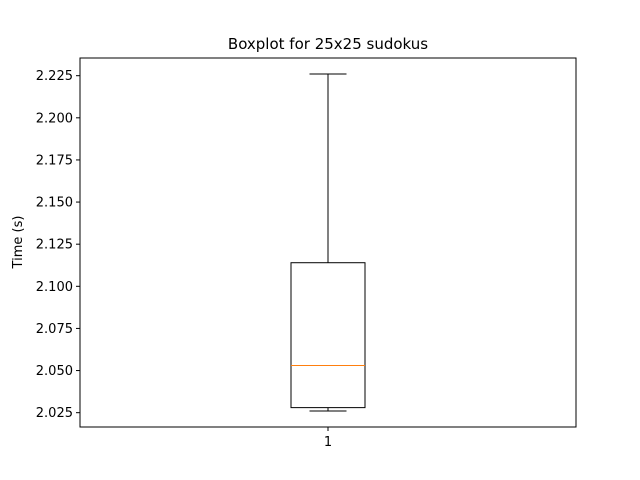  I want to click on x-tick-label: 1, so click(328, 442).